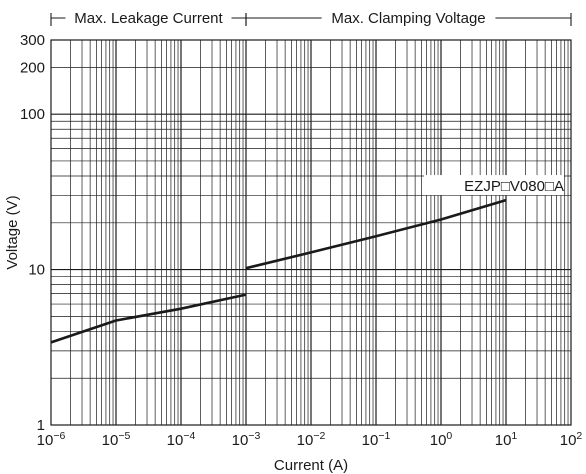 The height and width of the screenshot is (474, 586). What do you see at coordinates (571, 439) in the screenshot?
I see `x-tick-label: 10²` at bounding box center [571, 439].